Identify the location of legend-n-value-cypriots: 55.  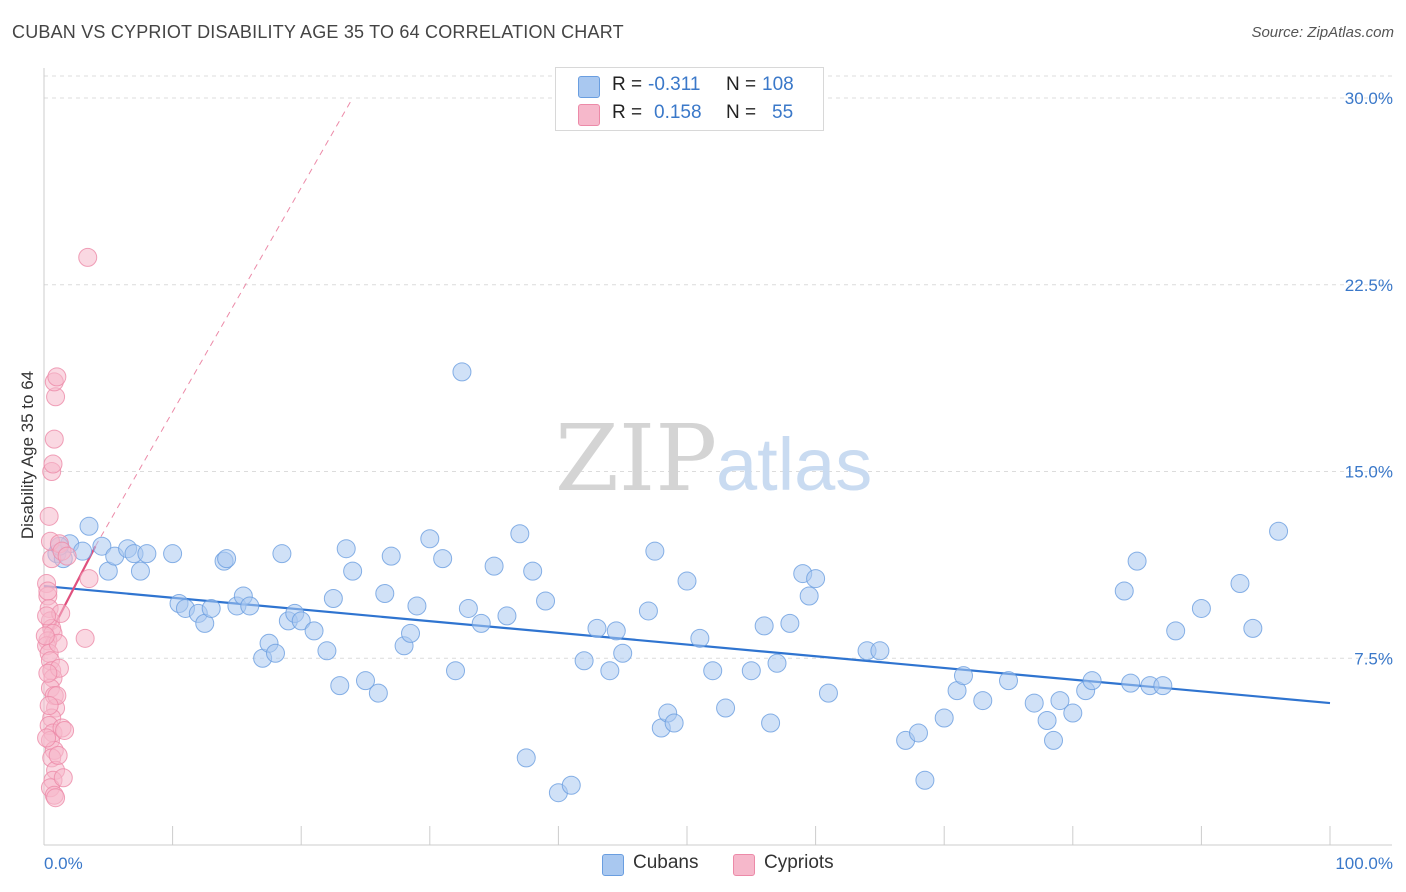
(783, 112).